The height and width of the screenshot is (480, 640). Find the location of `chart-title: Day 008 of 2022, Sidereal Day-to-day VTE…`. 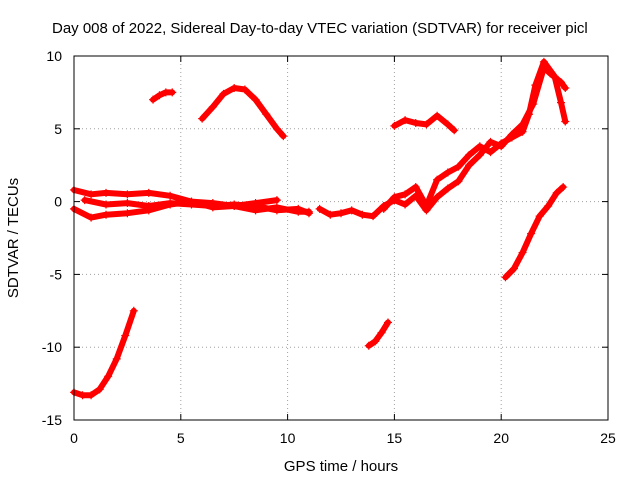

chart-title: Day 008 of 2022, Sidereal Day-to-day VTE… is located at coordinates (320, 28).